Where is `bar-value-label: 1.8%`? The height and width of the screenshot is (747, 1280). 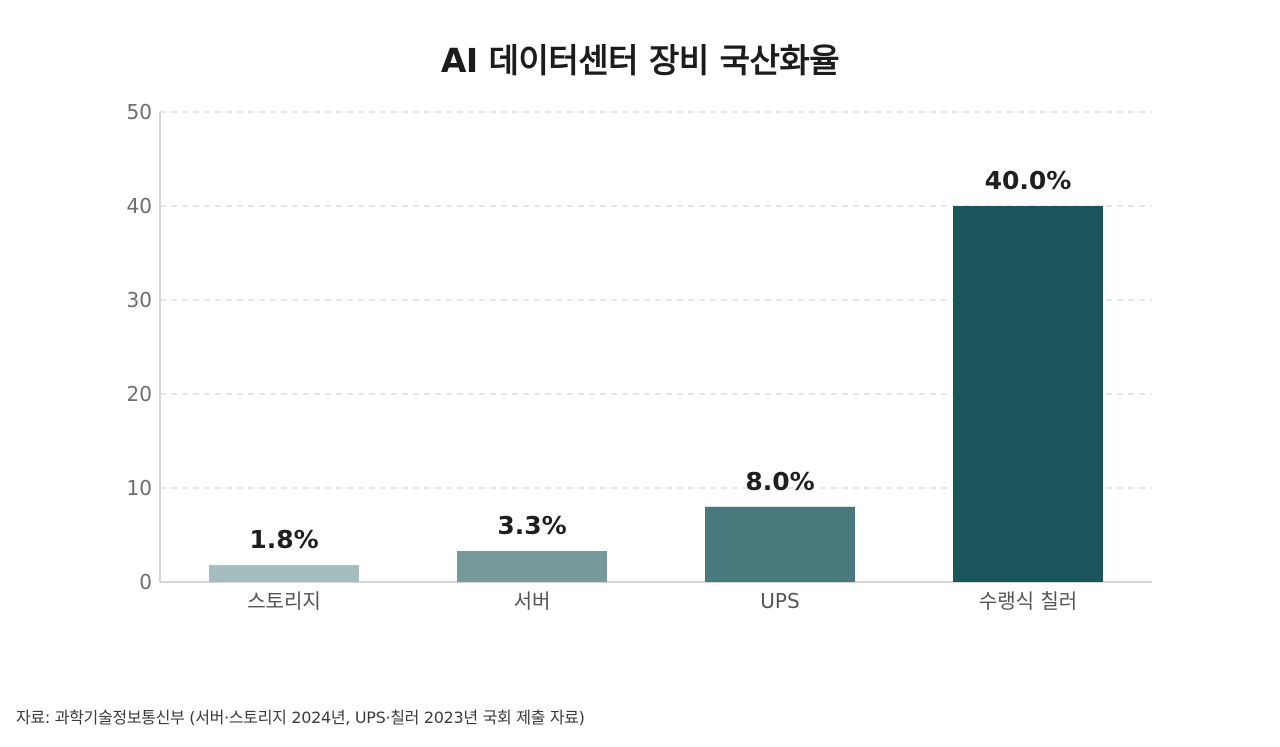
bar-value-label: 1.8% is located at coordinates (283, 539).